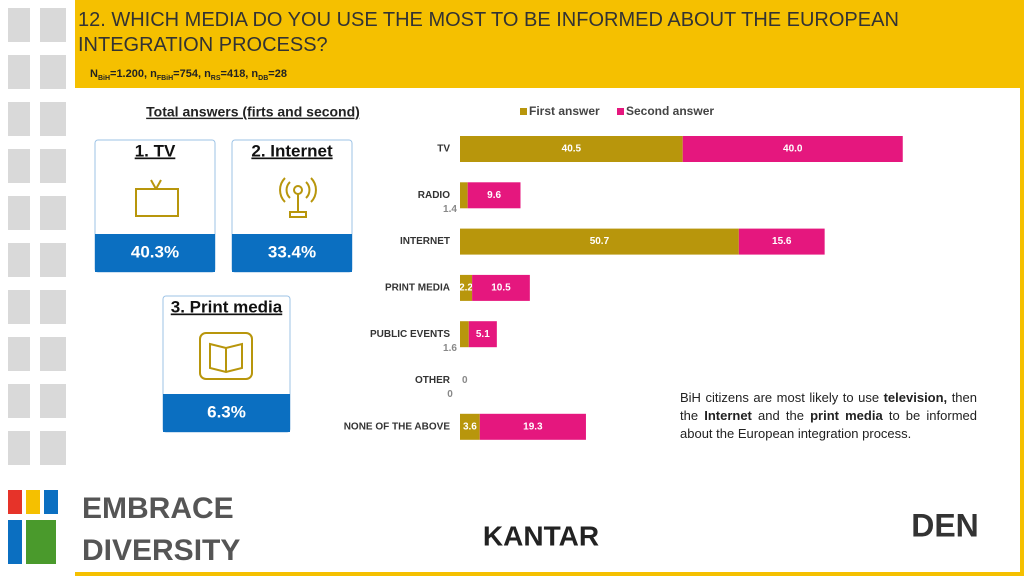 The image size is (1024, 576). I want to click on side-pattern, so click(37, 288).